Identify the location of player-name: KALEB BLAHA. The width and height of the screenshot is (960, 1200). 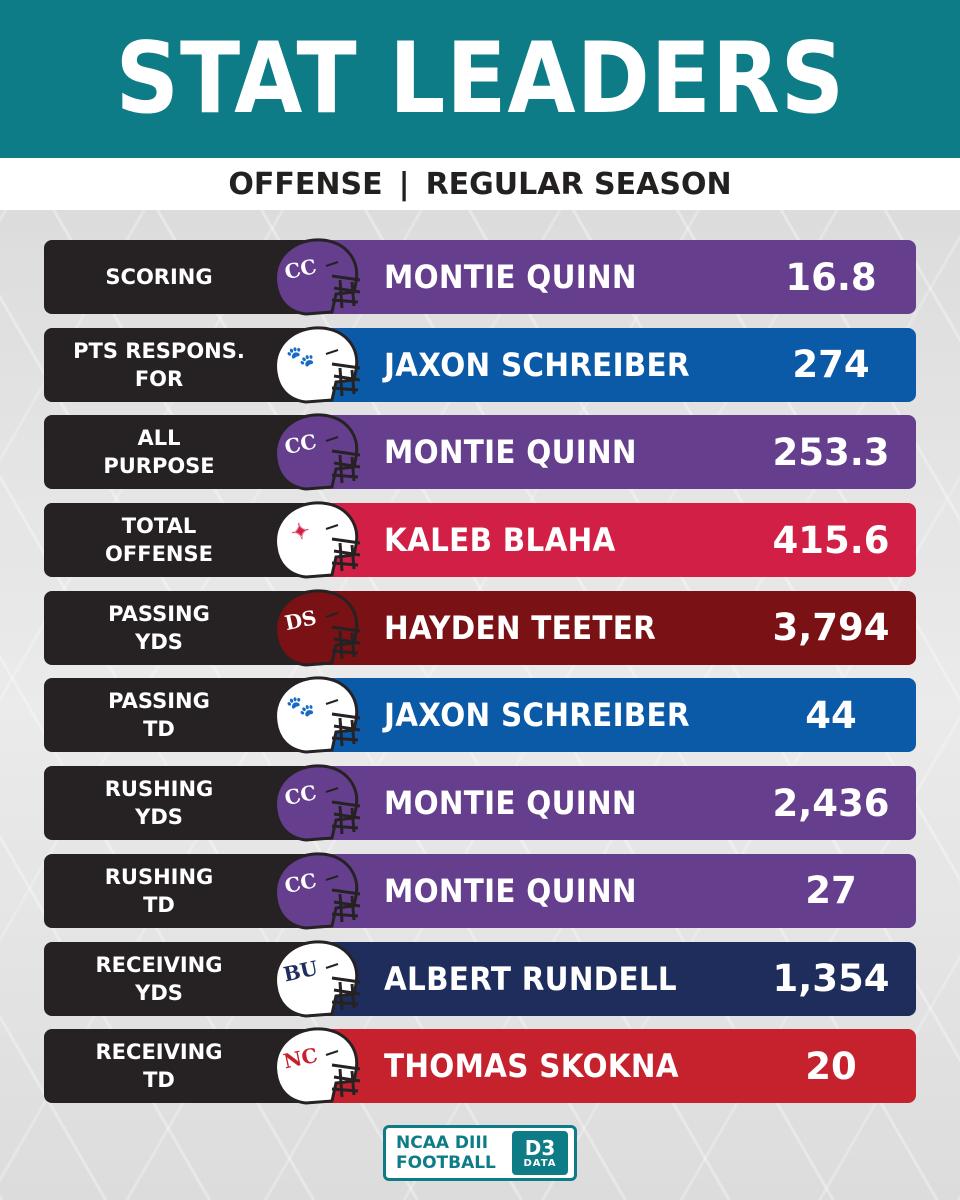
(500, 540).